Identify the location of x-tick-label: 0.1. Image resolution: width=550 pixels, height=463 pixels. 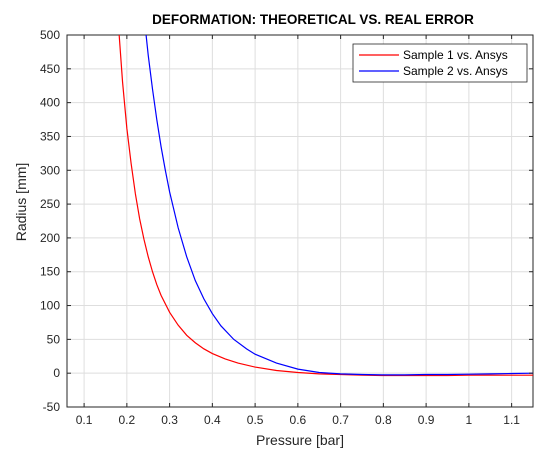
(84, 420).